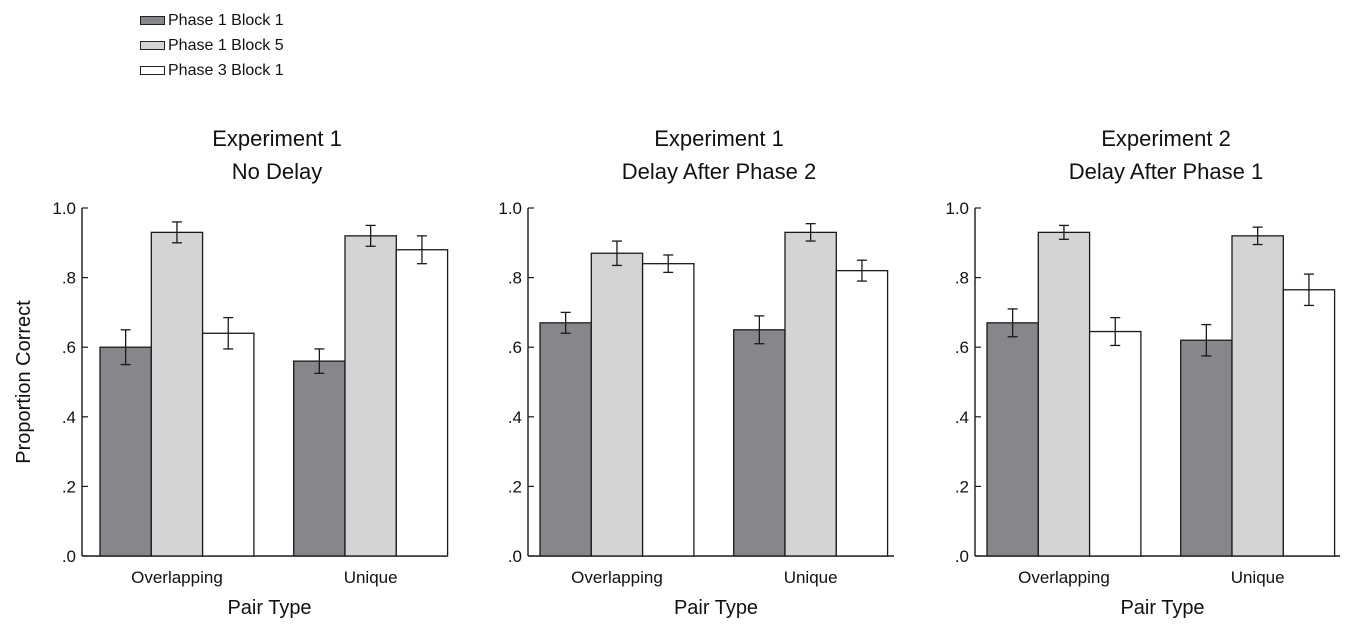  Describe the element at coordinates (152, 45) in the screenshot. I see `legend-swatch-phase1-block5` at that location.